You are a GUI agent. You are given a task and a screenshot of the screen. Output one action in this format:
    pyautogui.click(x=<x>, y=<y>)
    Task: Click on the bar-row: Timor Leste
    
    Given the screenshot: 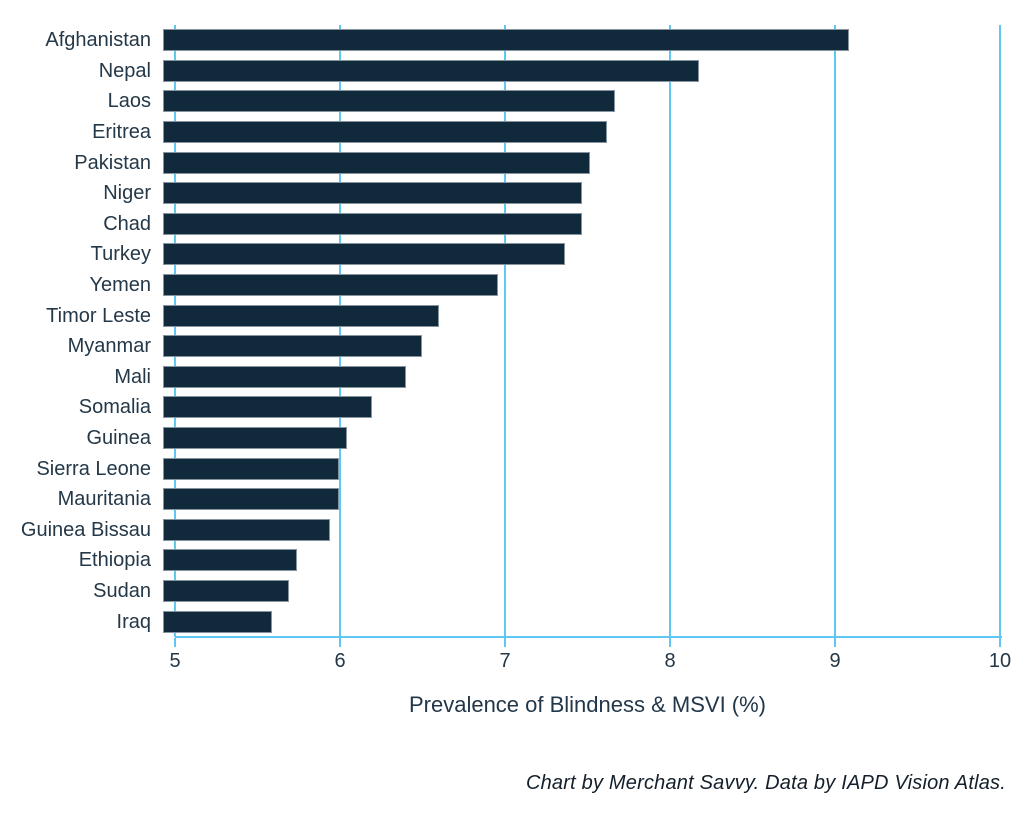 What is the action you would take?
    pyautogui.click(x=500, y=315)
    